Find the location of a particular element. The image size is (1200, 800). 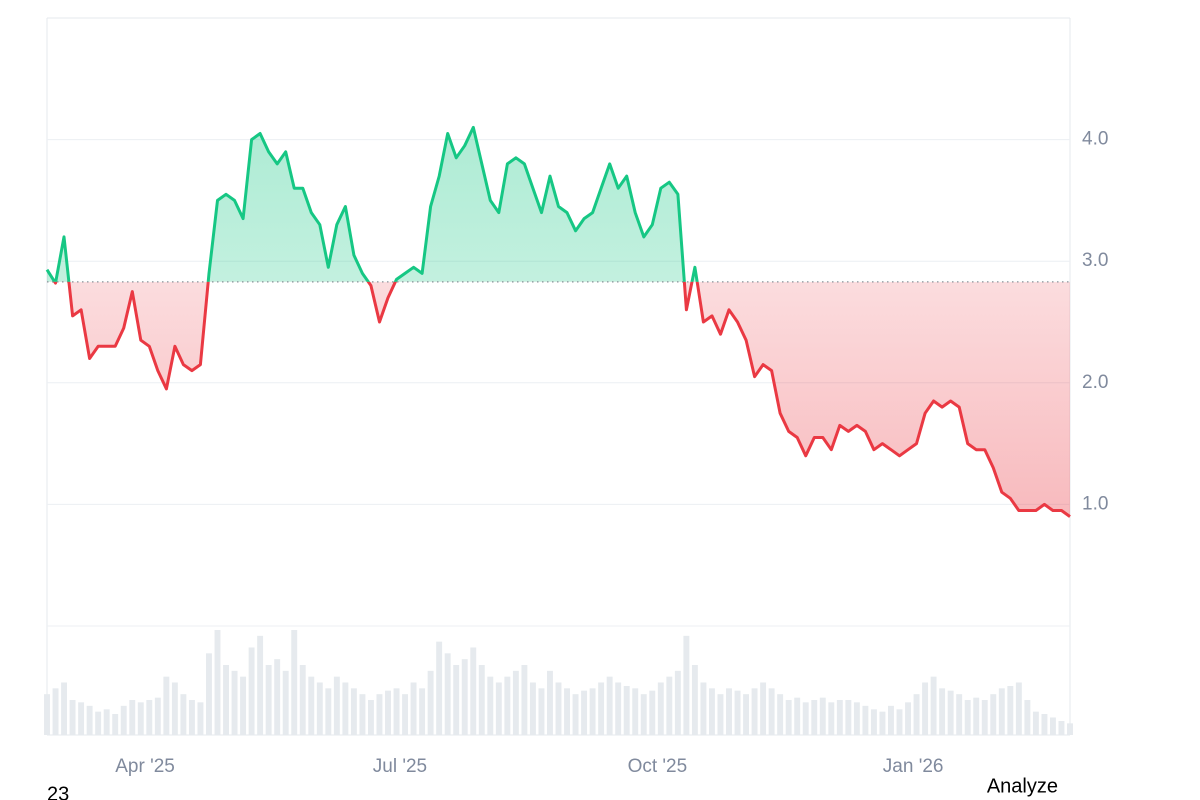

x-tick-label: Jul '25 is located at coordinates (400, 766).